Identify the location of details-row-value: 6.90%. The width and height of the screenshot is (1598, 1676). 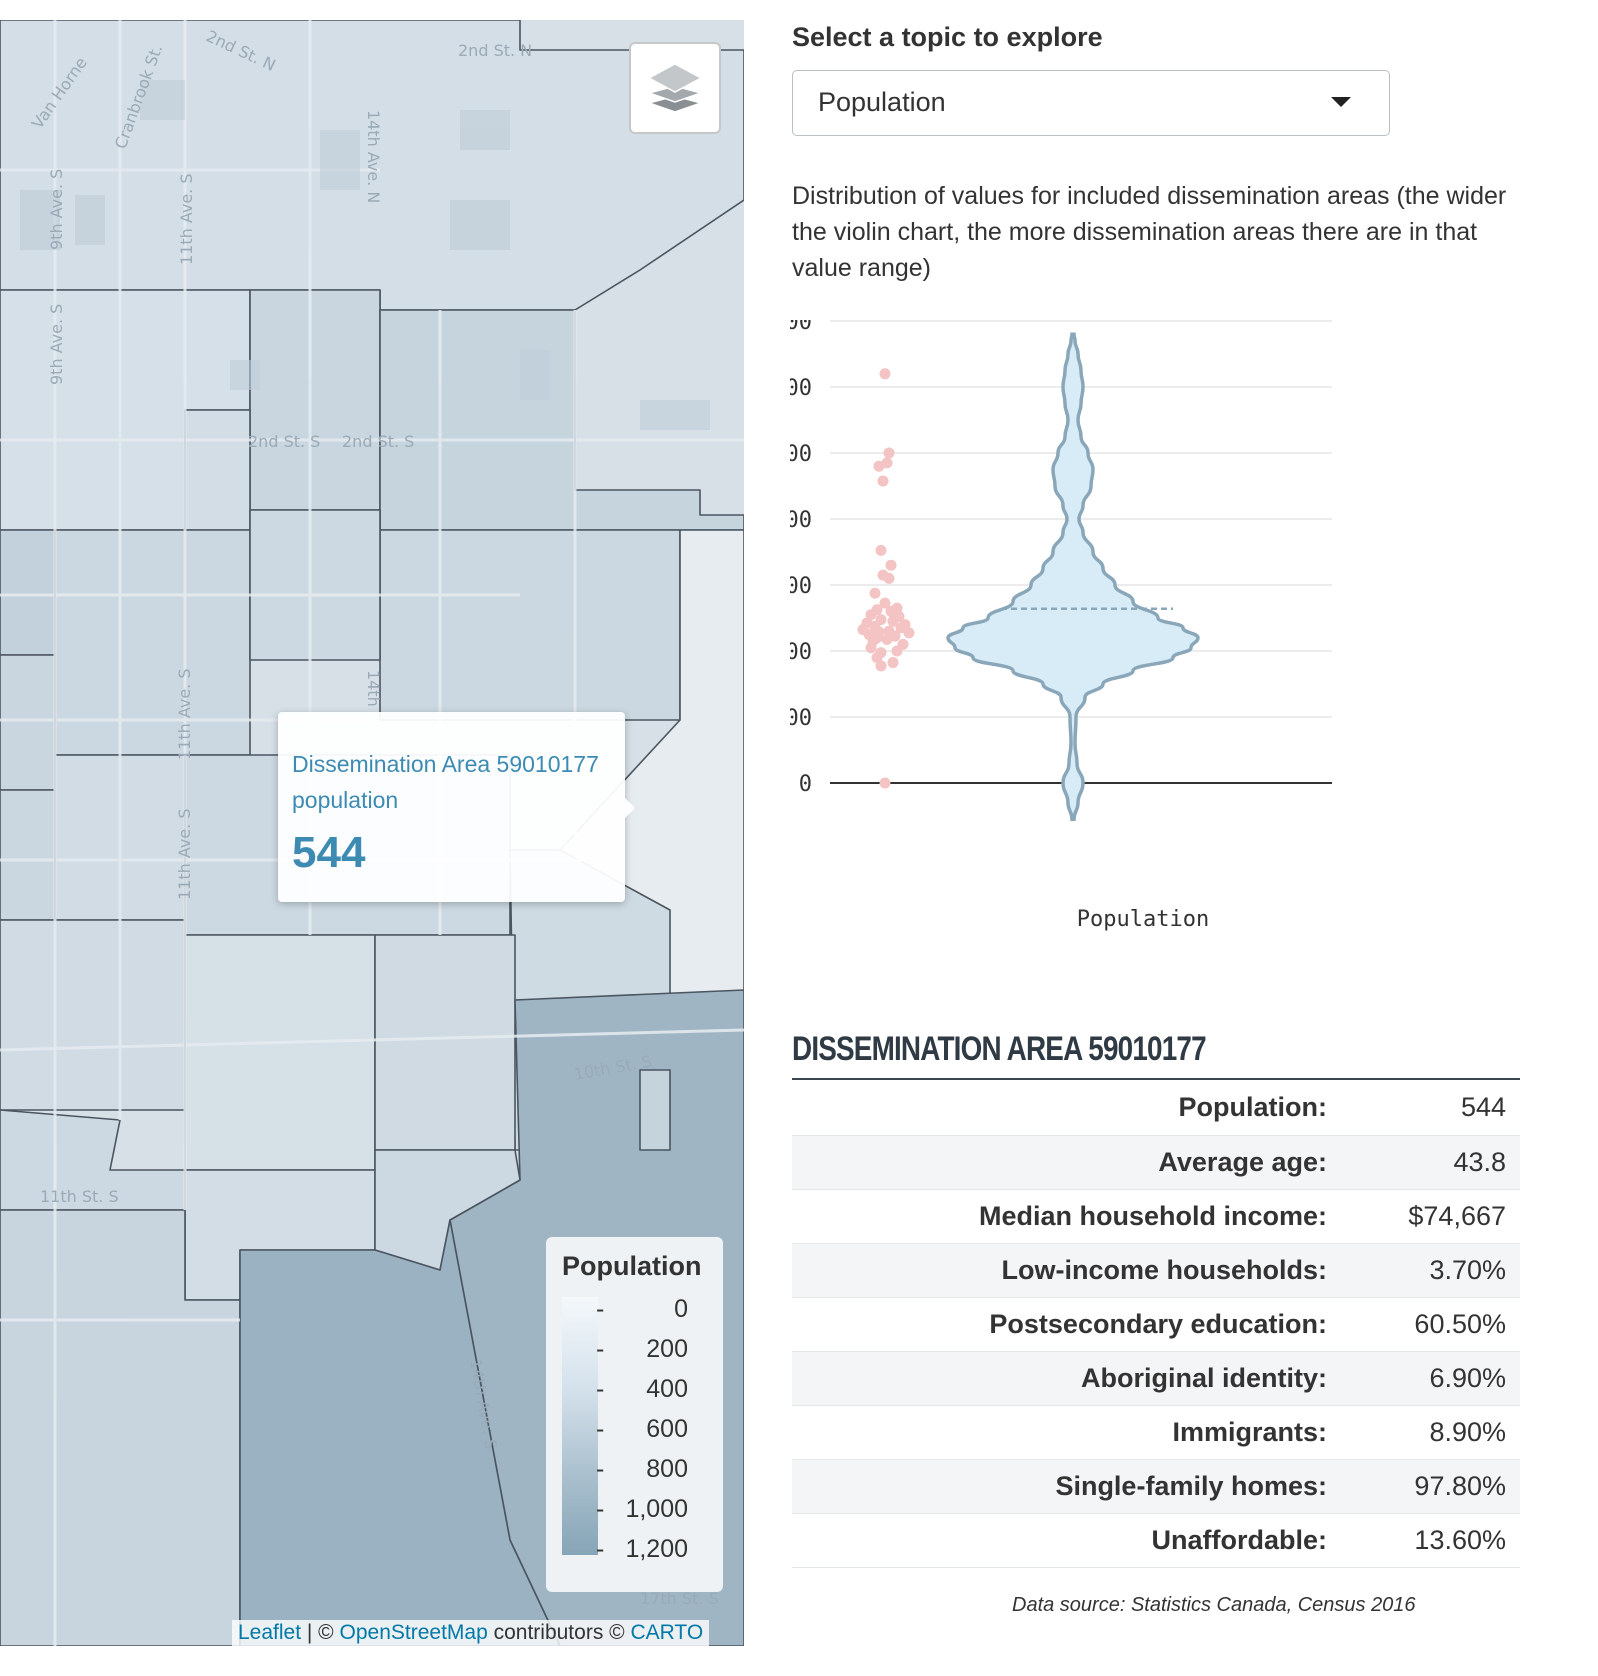
(1467, 1377).